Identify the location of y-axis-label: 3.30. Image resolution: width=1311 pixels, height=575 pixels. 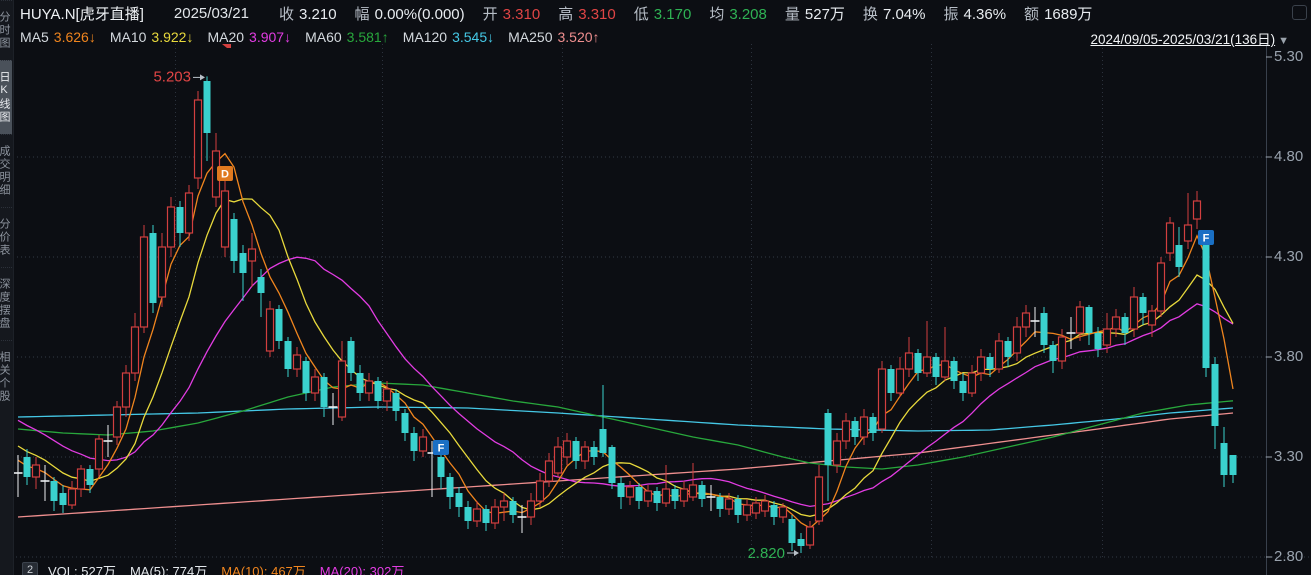
(1289, 456).